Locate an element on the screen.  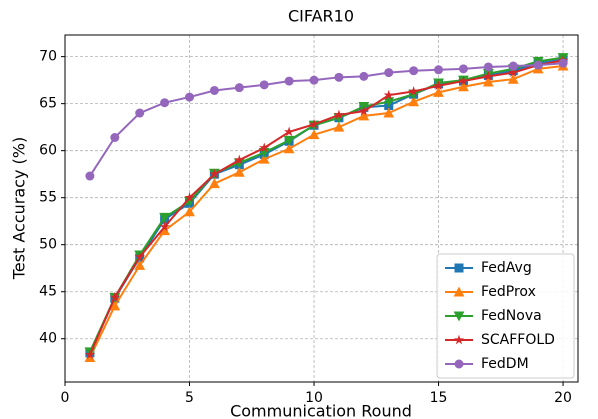
y-tick-label: 45 is located at coordinates (48, 292).